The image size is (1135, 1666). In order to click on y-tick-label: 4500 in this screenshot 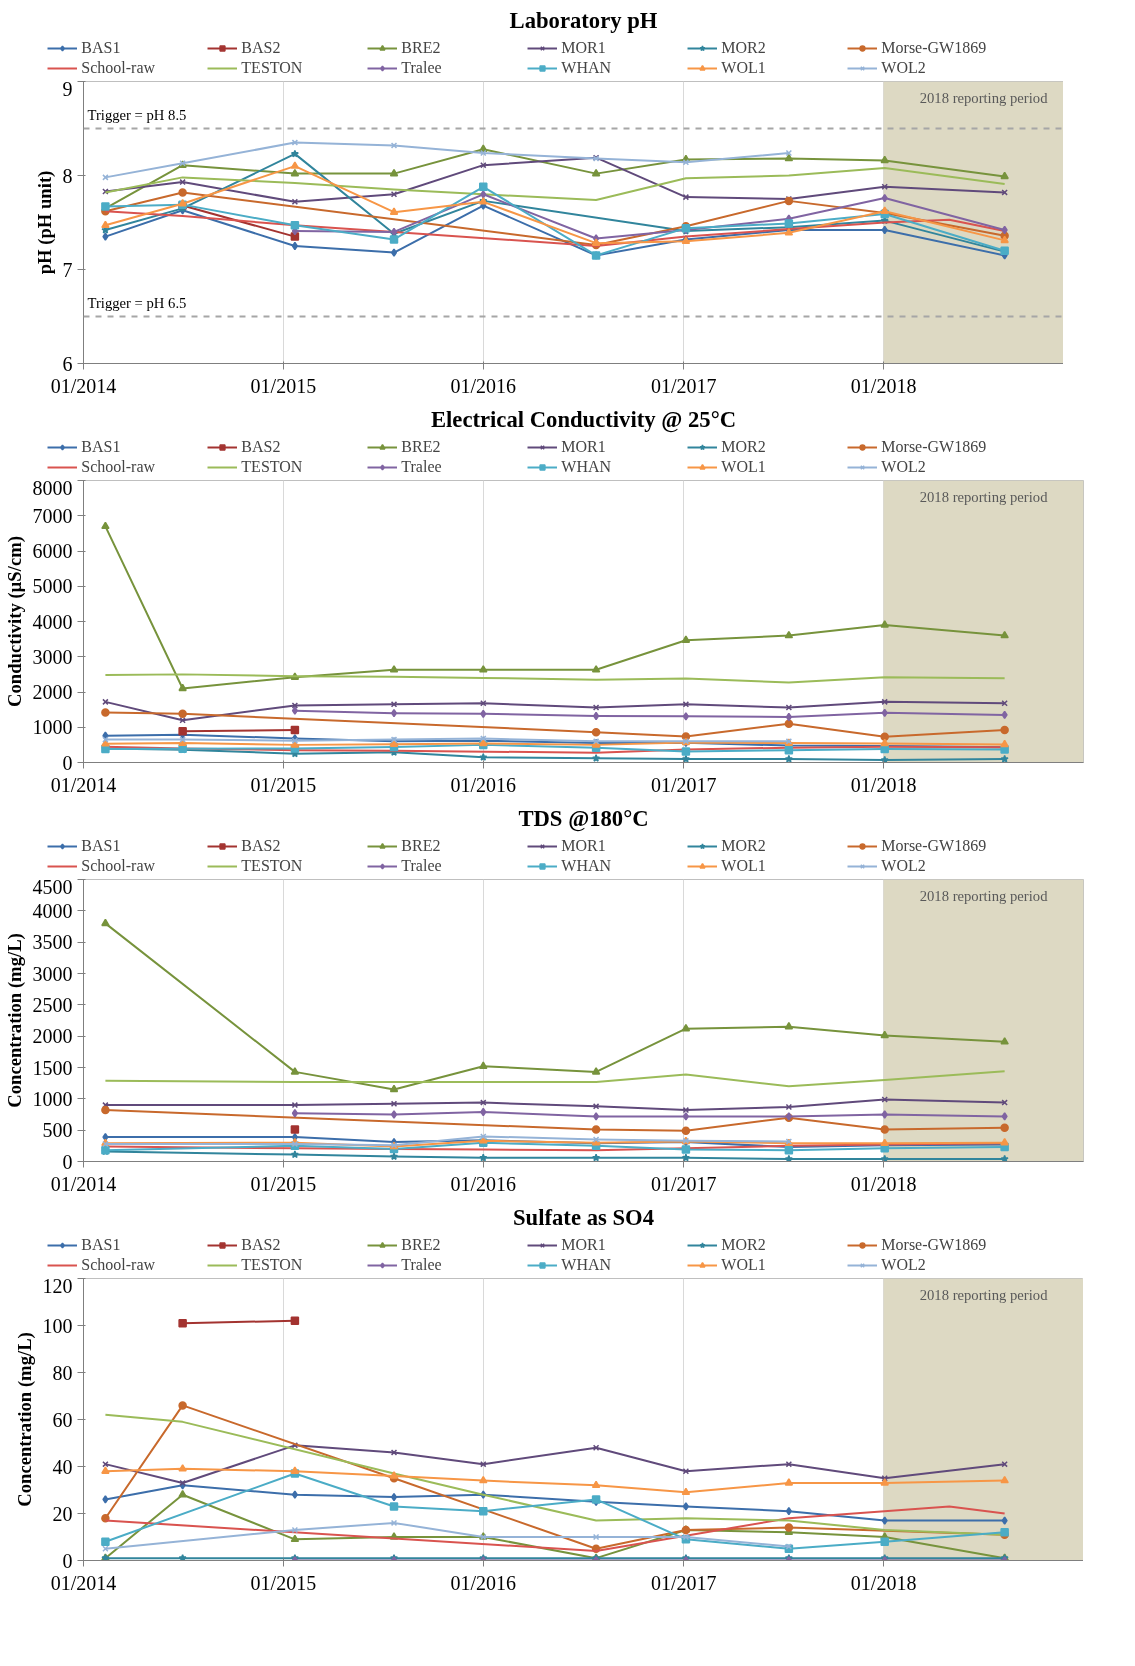, I will do `click(52, 886)`.